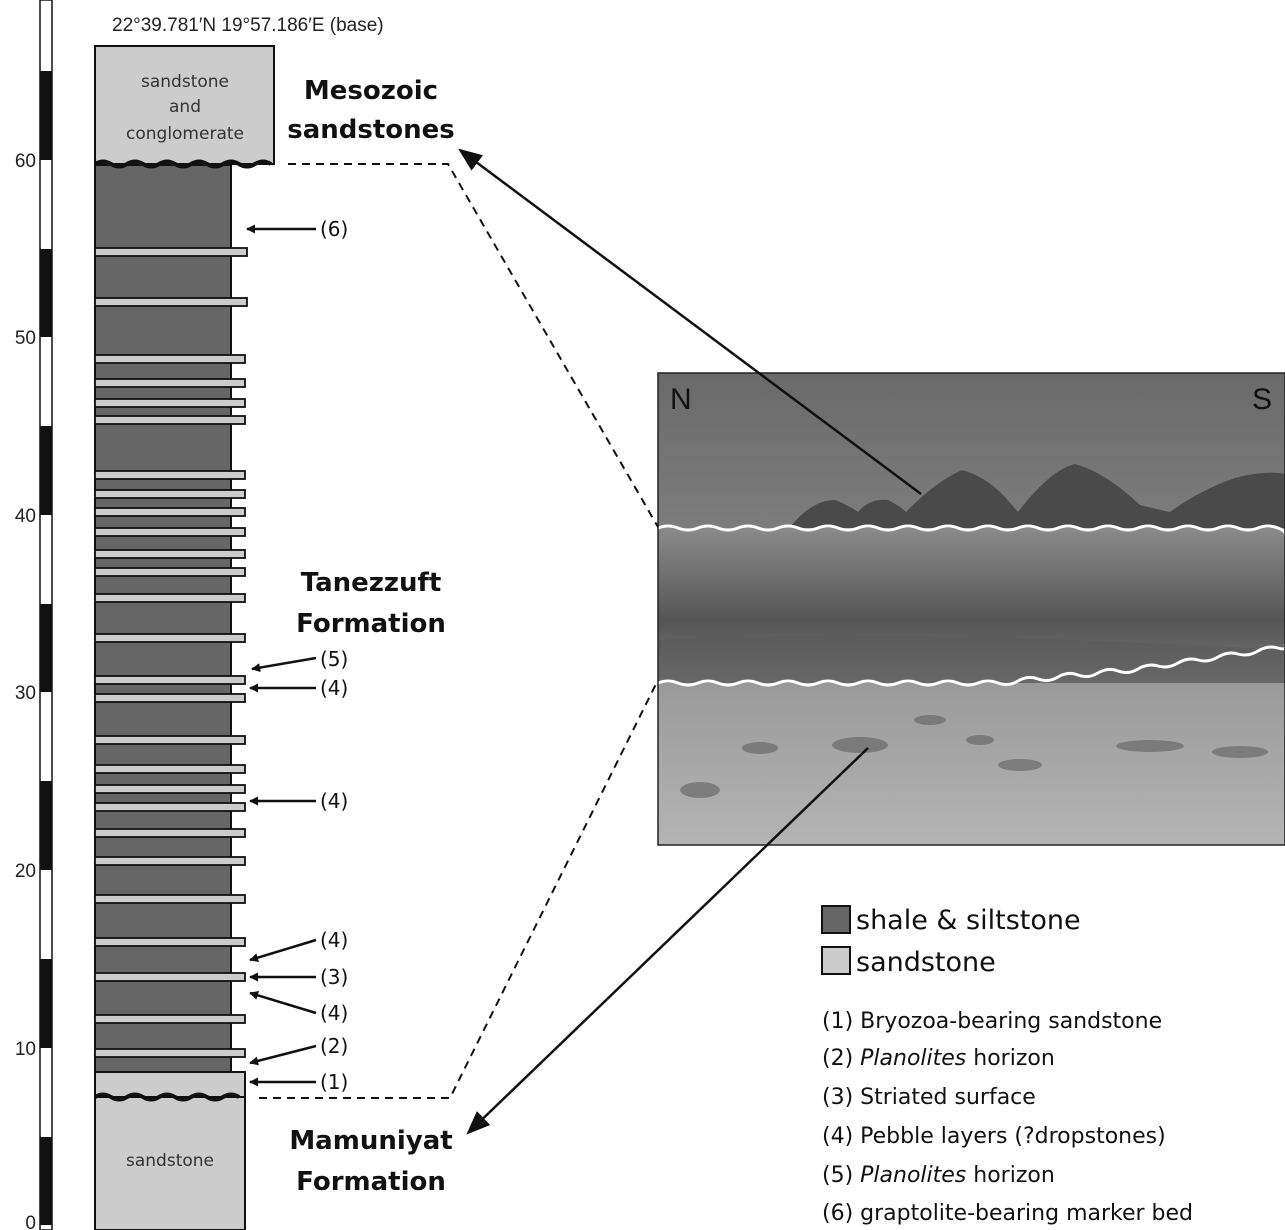 Image resolution: width=1285 pixels, height=1230 pixels. Describe the element at coordinates (334, 977) in the screenshot. I see `marker-label-3: (3)` at that location.